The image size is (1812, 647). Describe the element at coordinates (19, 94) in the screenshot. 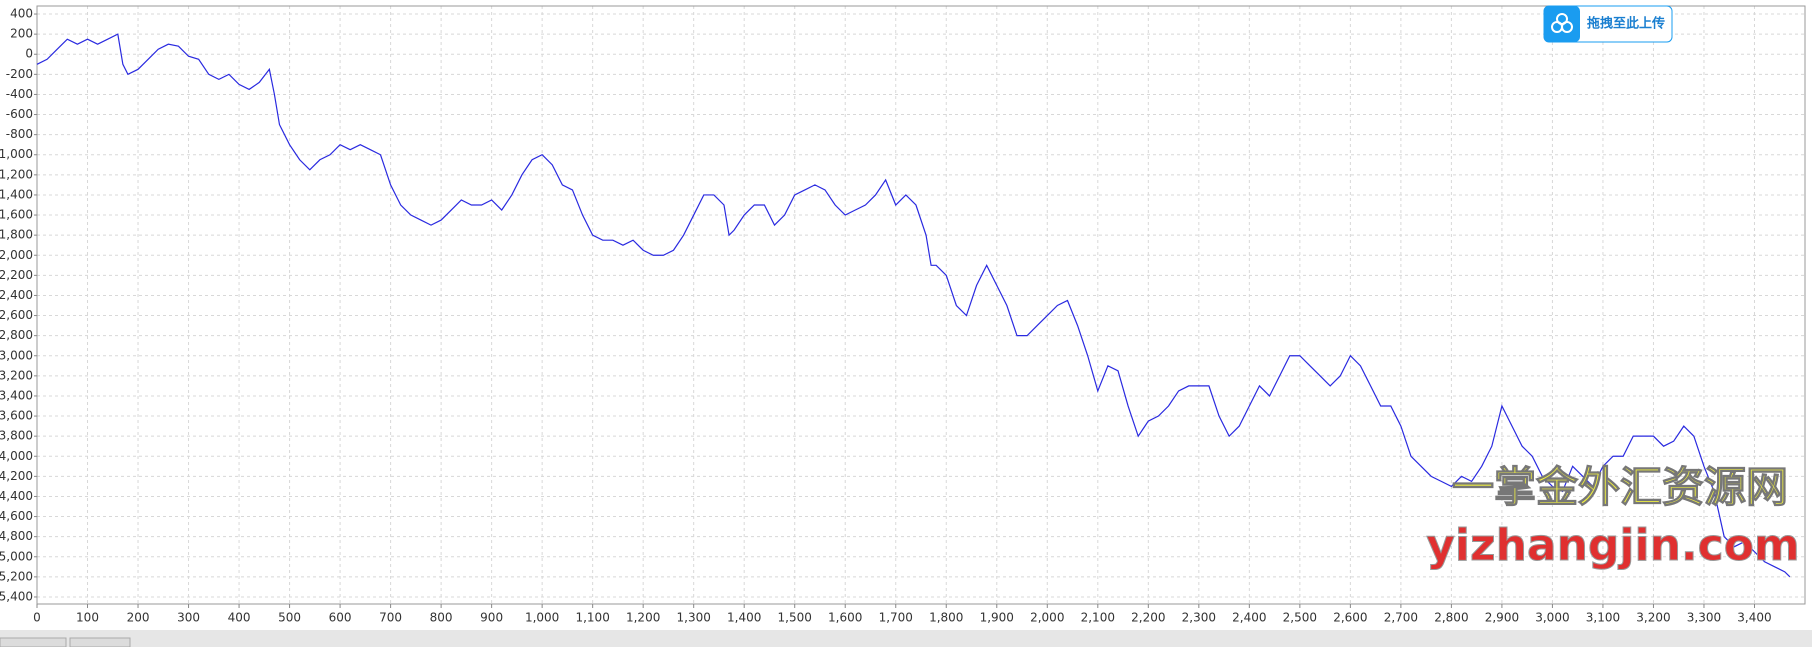

I see `y-tick-label: -400` at that location.